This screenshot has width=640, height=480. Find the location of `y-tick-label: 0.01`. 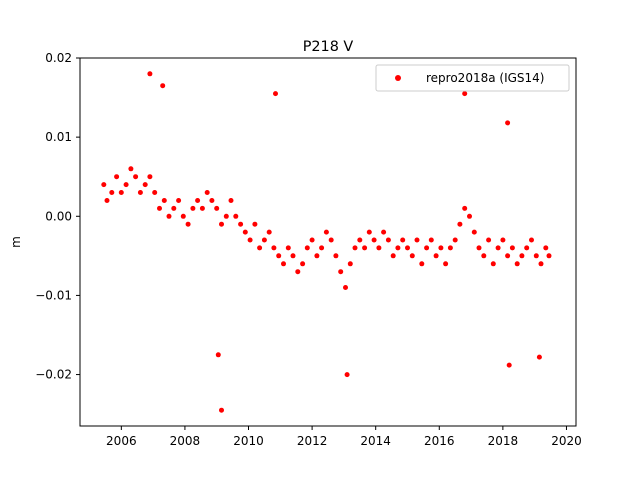

y-tick-label: 0.01 is located at coordinates (58, 137).